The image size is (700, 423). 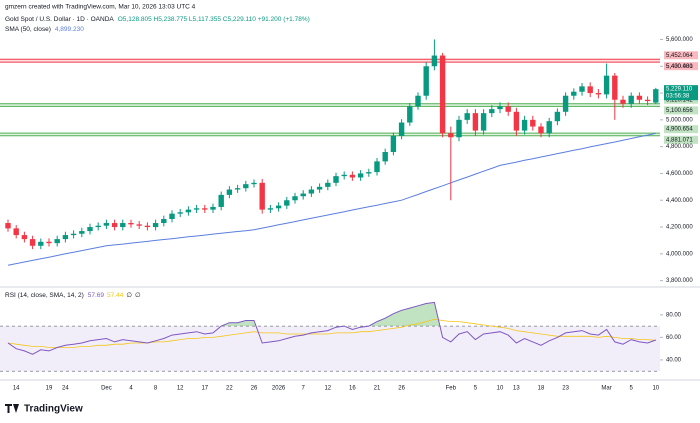 I want to click on rsi-header: RSI (14, close, SMA, 14, 2) 57.69 57.44 ∅ ∅, so click(x=73, y=295).